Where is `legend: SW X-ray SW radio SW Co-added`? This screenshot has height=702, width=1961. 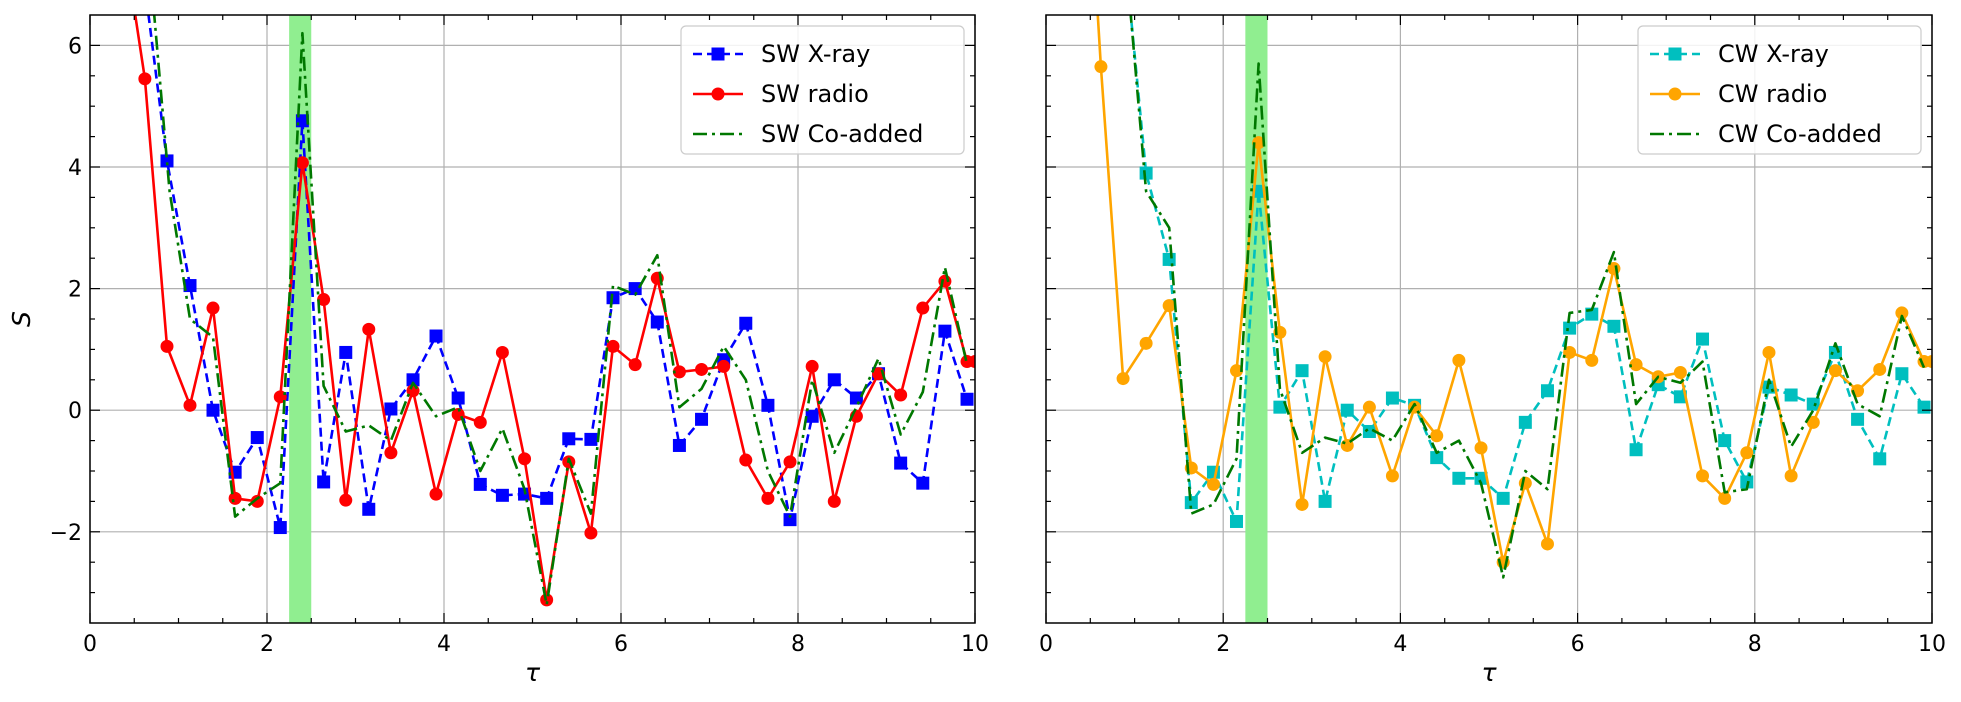
legend: SW X-ray SW radio SW Co-added is located at coordinates (822, 90).